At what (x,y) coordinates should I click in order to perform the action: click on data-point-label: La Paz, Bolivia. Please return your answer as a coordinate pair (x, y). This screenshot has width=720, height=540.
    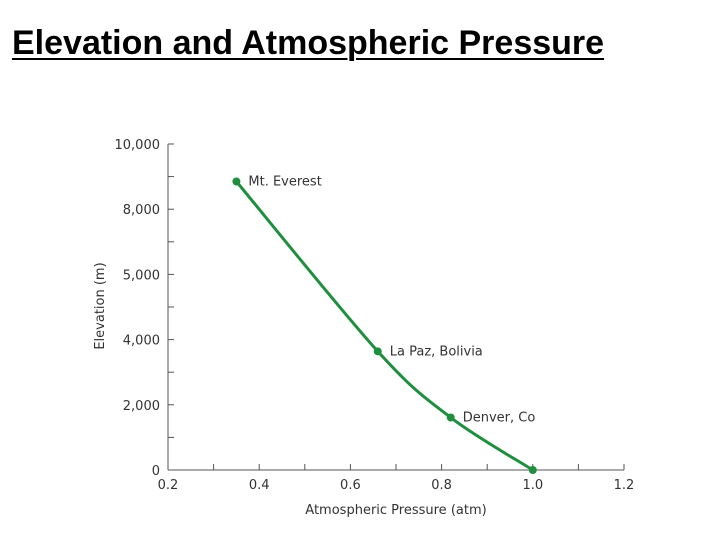
    Looking at the image, I should click on (436, 351).